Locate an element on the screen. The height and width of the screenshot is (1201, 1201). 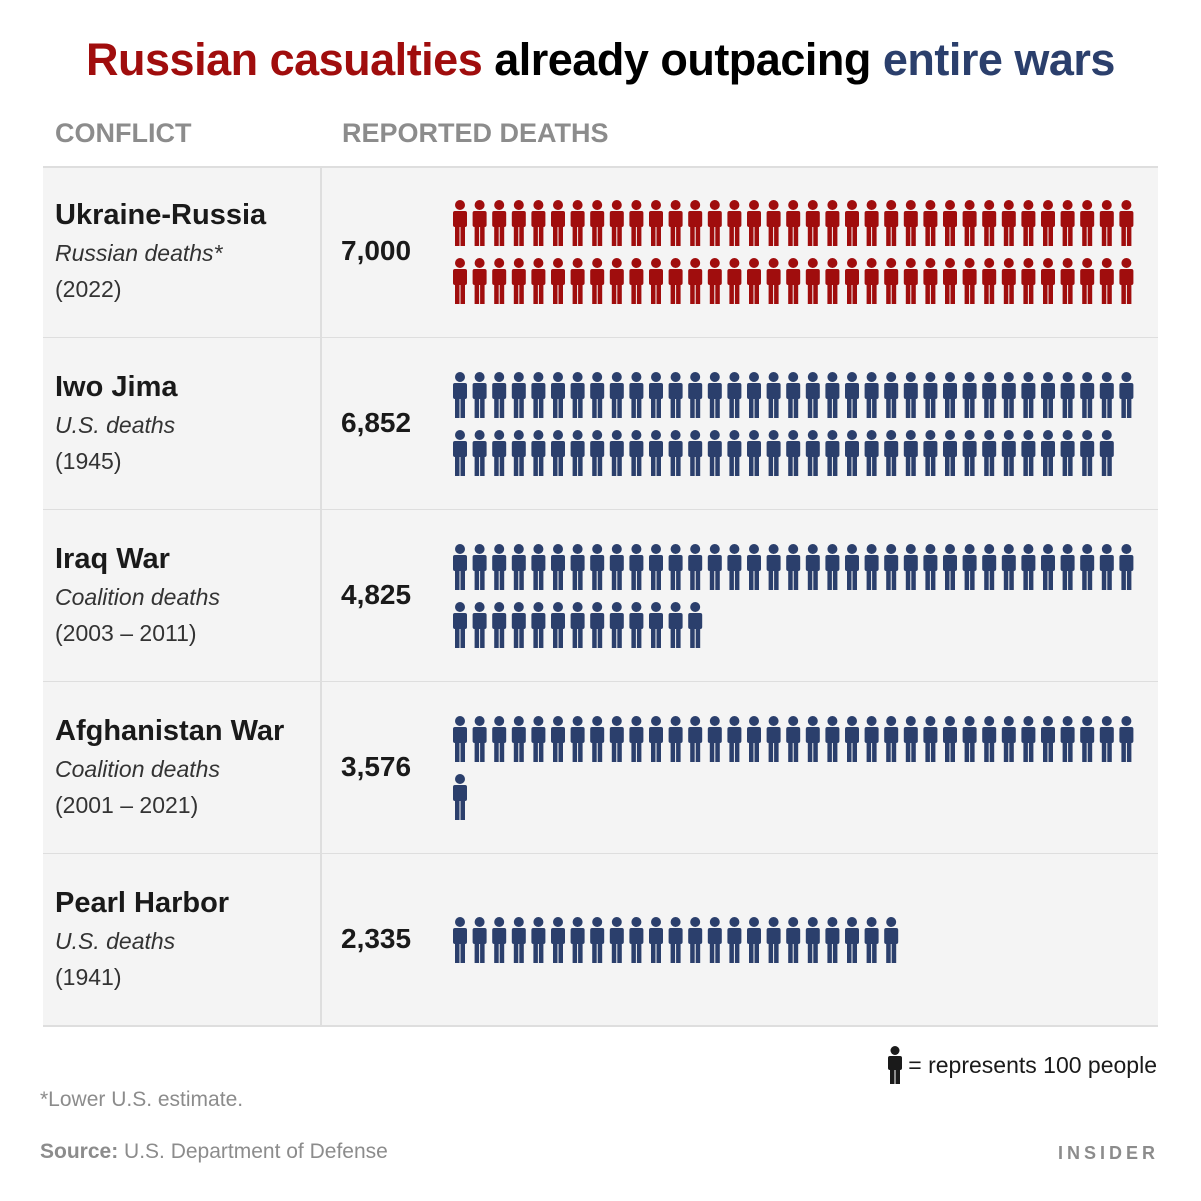
row-divider is located at coordinates (600, 1026).